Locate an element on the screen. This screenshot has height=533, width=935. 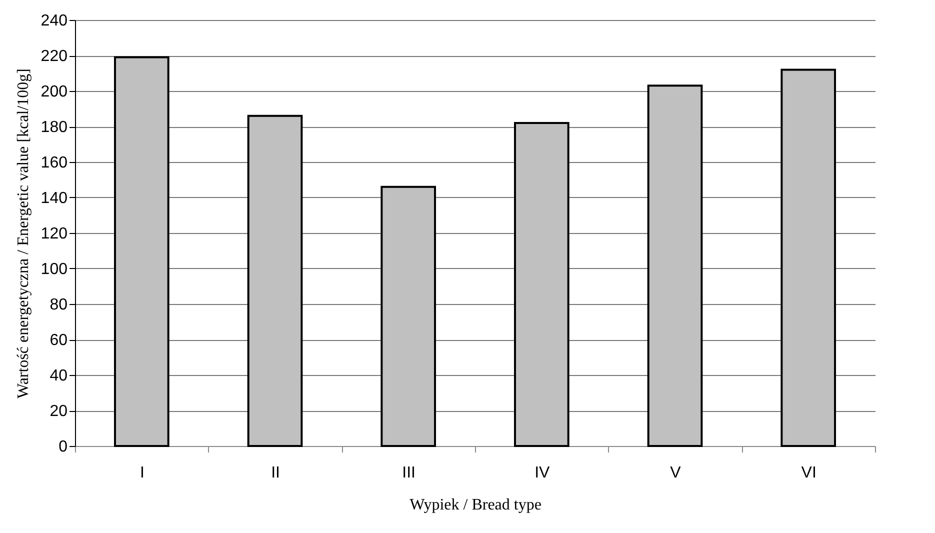
y-tick-label: 20 is located at coordinates (59, 411).